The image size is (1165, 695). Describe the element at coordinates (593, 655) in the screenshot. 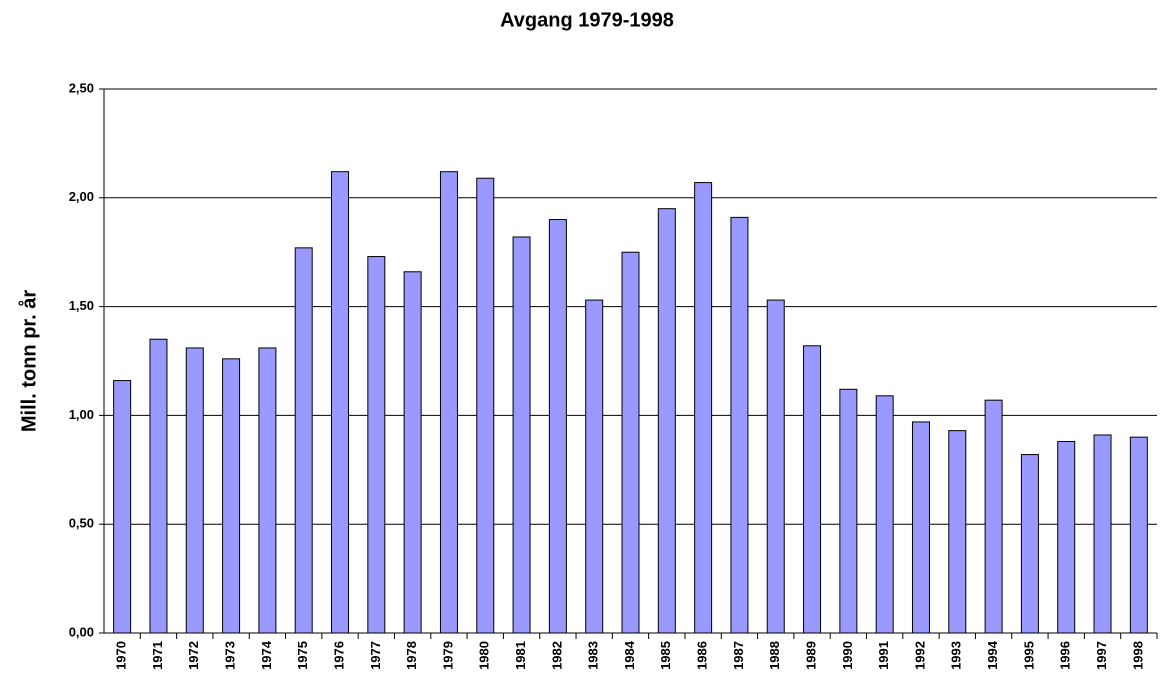

I see `x-tick-label: 1983` at that location.